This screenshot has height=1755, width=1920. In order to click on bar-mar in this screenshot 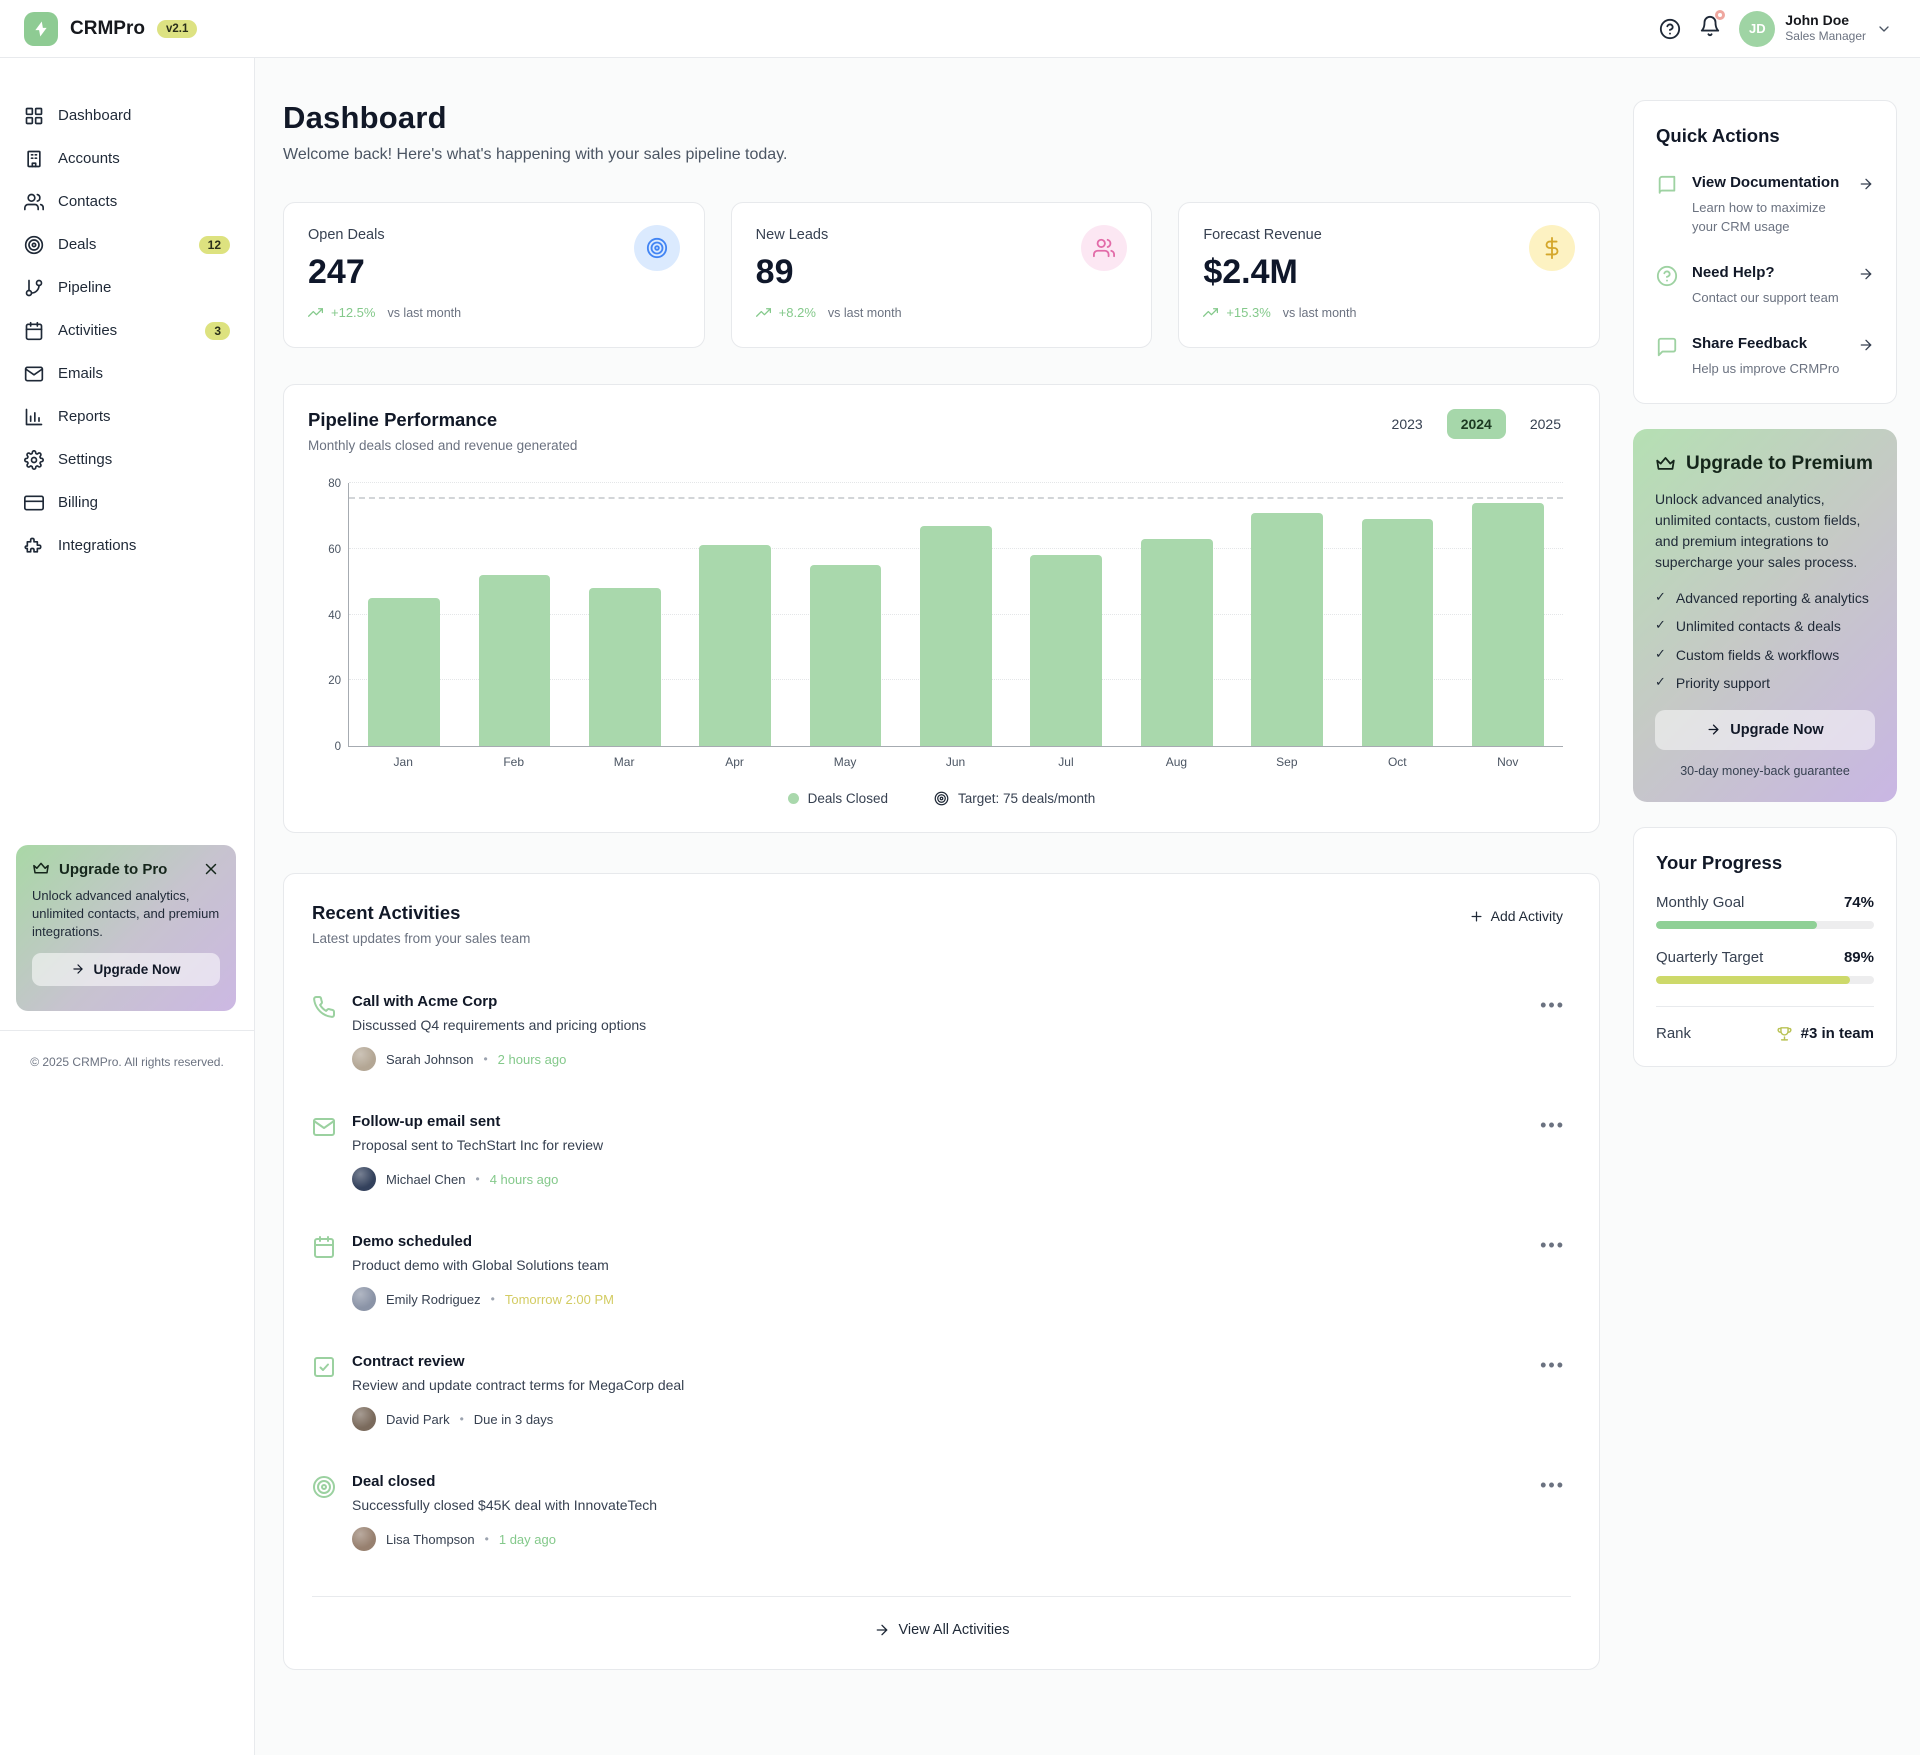, I will do `click(625, 667)`.